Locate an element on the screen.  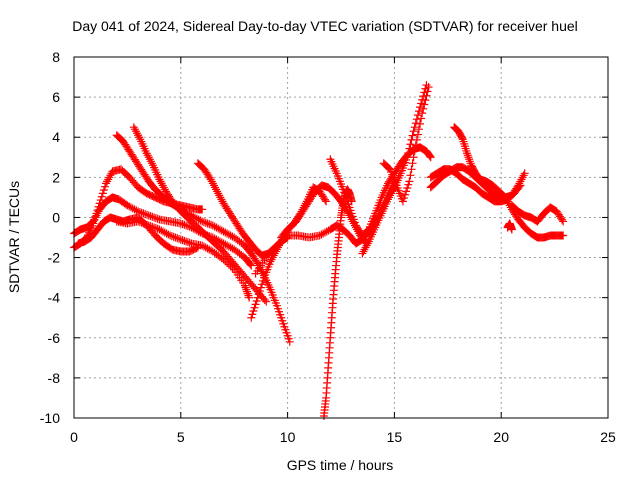
x-tick-label: 15 is located at coordinates (395, 437).